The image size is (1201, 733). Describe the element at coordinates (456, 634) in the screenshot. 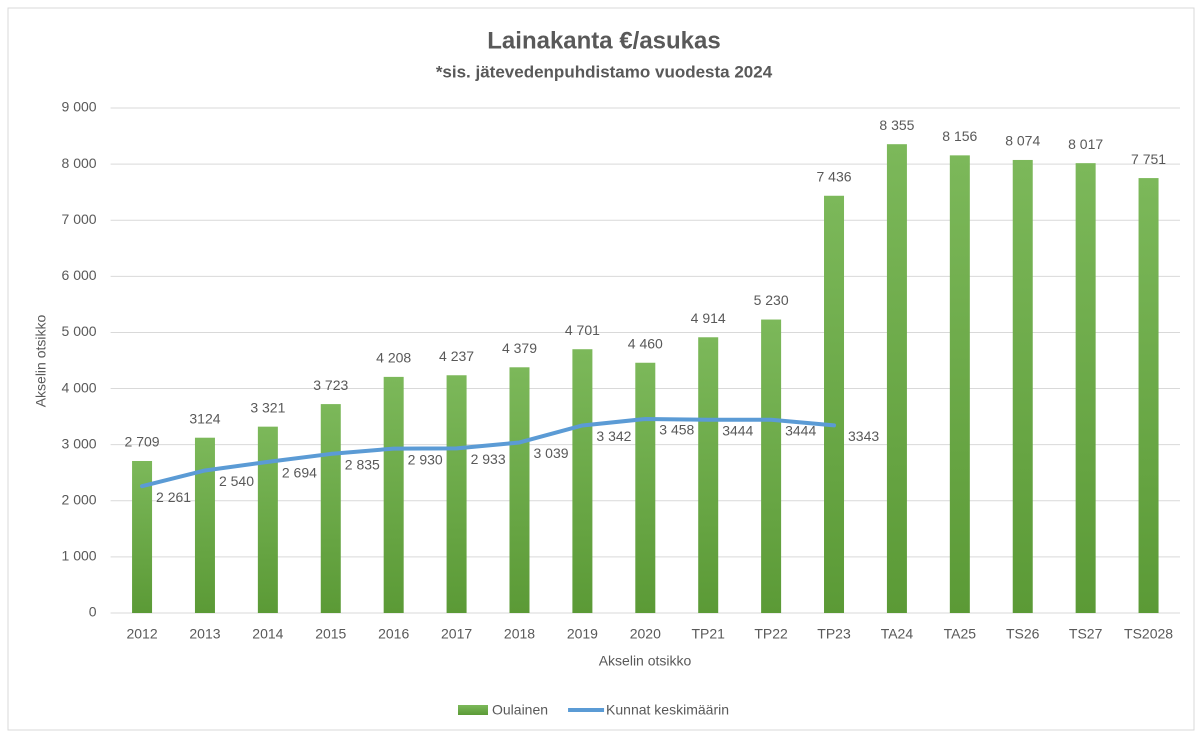

I see `x-tick-label: 2017` at that location.